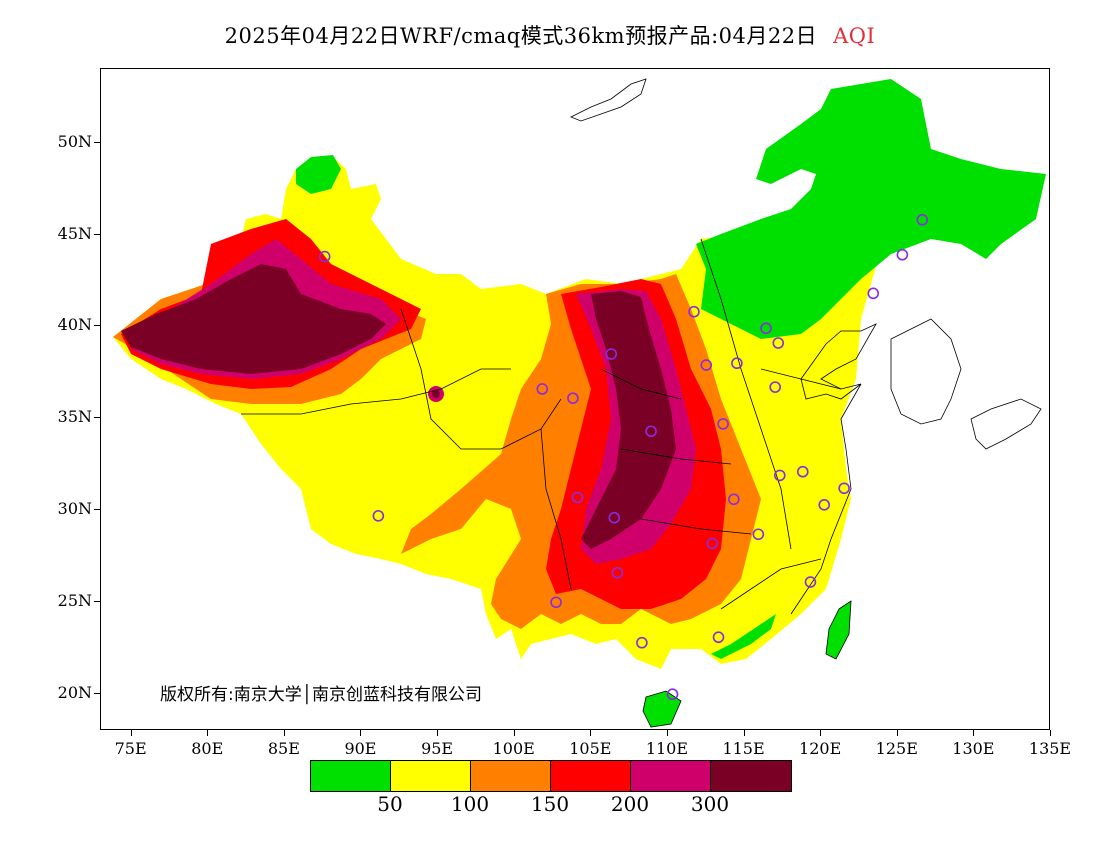 This screenshot has width=1100, height=850. I want to click on longitude-label: 125E, so click(896, 748).